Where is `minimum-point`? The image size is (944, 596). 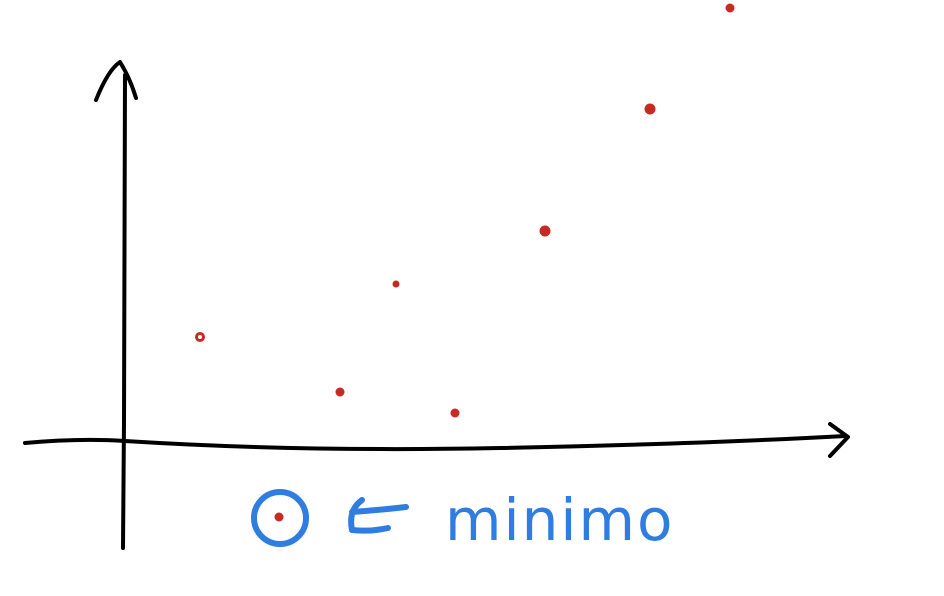 minimum-point is located at coordinates (279, 517).